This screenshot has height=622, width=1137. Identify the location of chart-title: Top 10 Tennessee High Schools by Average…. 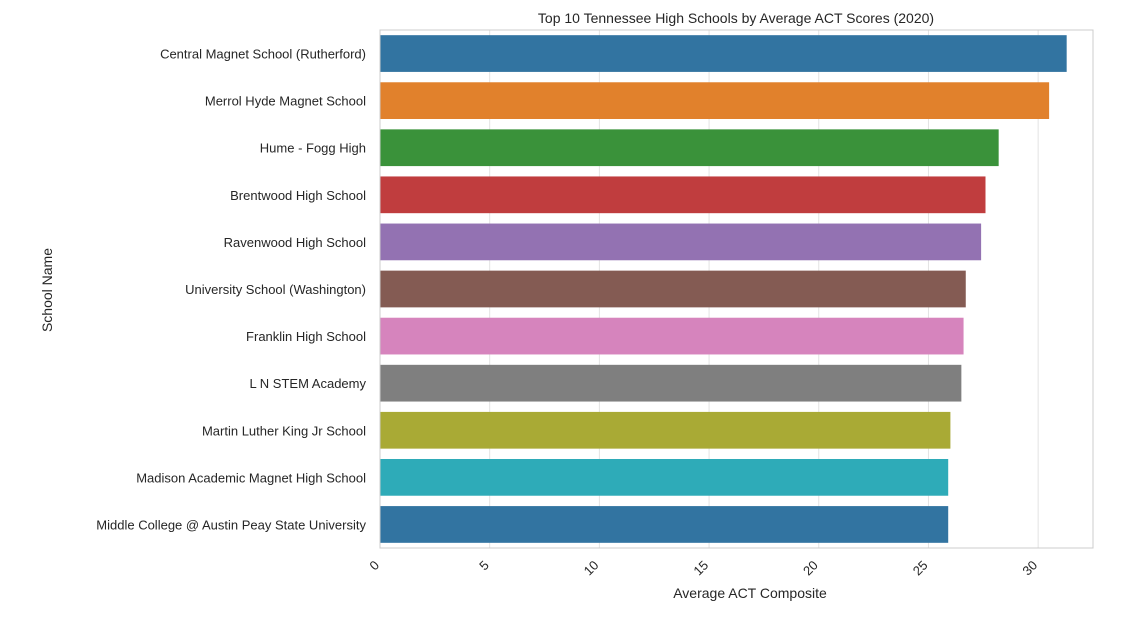
(736, 18).